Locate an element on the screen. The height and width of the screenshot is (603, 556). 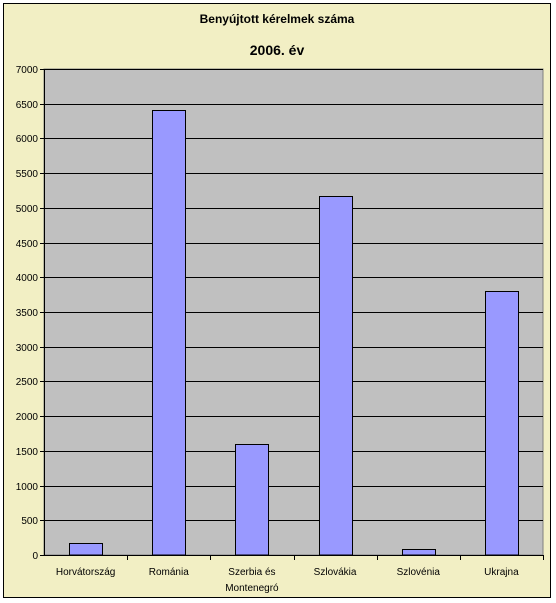
y-tick-label: 2500 is located at coordinates (27, 382).